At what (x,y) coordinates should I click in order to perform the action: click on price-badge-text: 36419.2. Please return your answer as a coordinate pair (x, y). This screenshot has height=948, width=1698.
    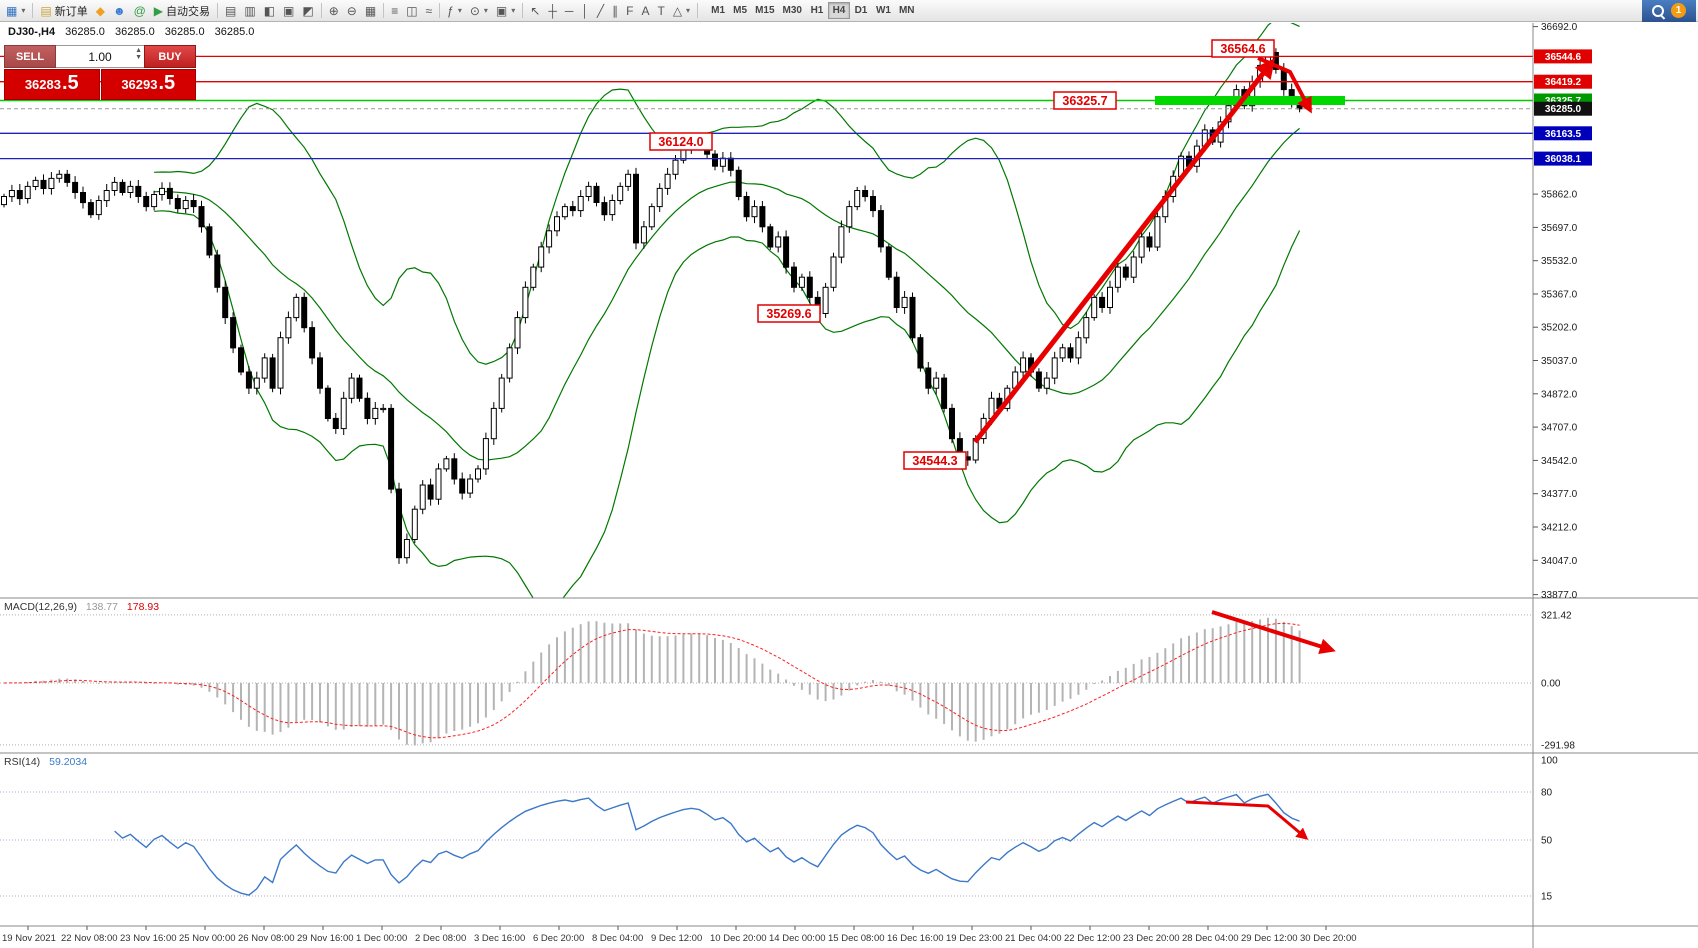
    Looking at the image, I should click on (1563, 82).